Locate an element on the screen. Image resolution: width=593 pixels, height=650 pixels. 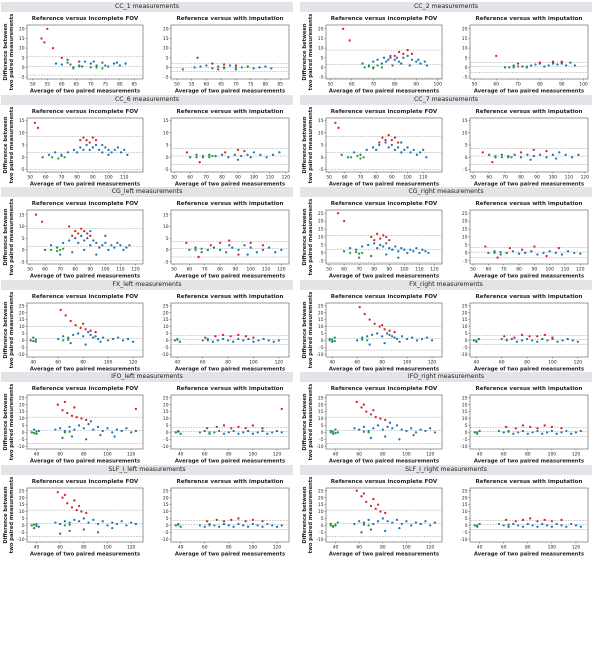
x-tick-label: 90 is located at coordinates (392, 177).